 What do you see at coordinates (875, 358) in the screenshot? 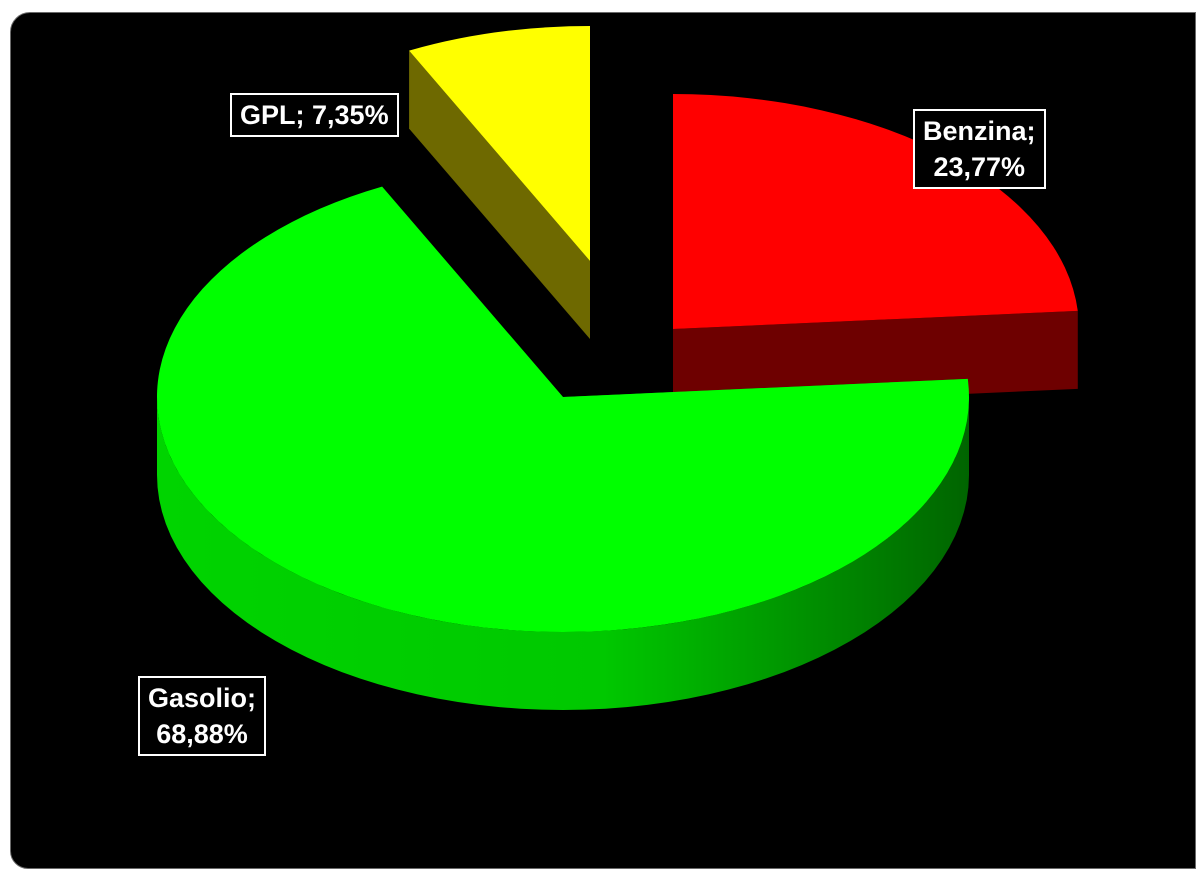
I see `pie-slice-benzina-wall-end` at bounding box center [875, 358].